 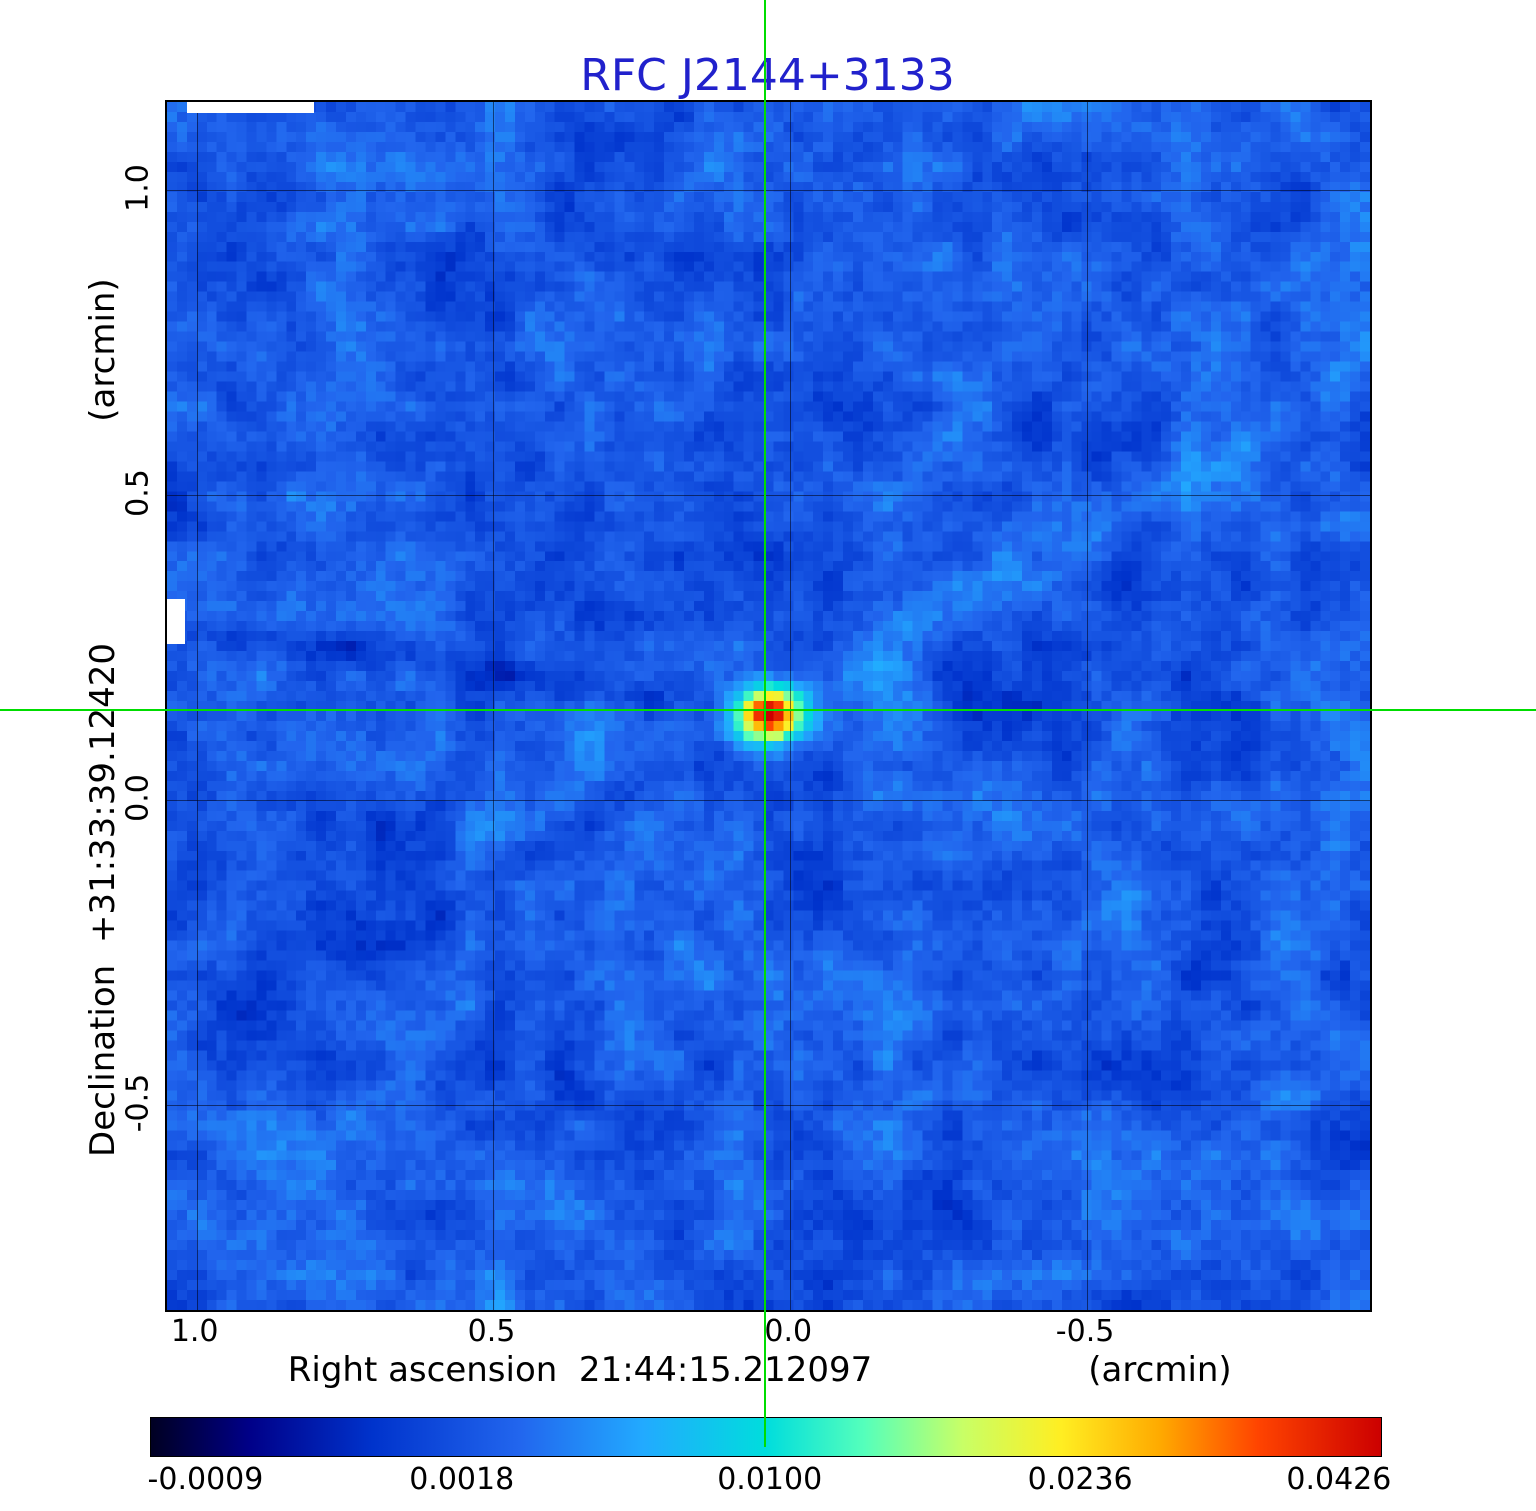 I want to click on y-tick-label: 0.5, so click(x=138, y=493).